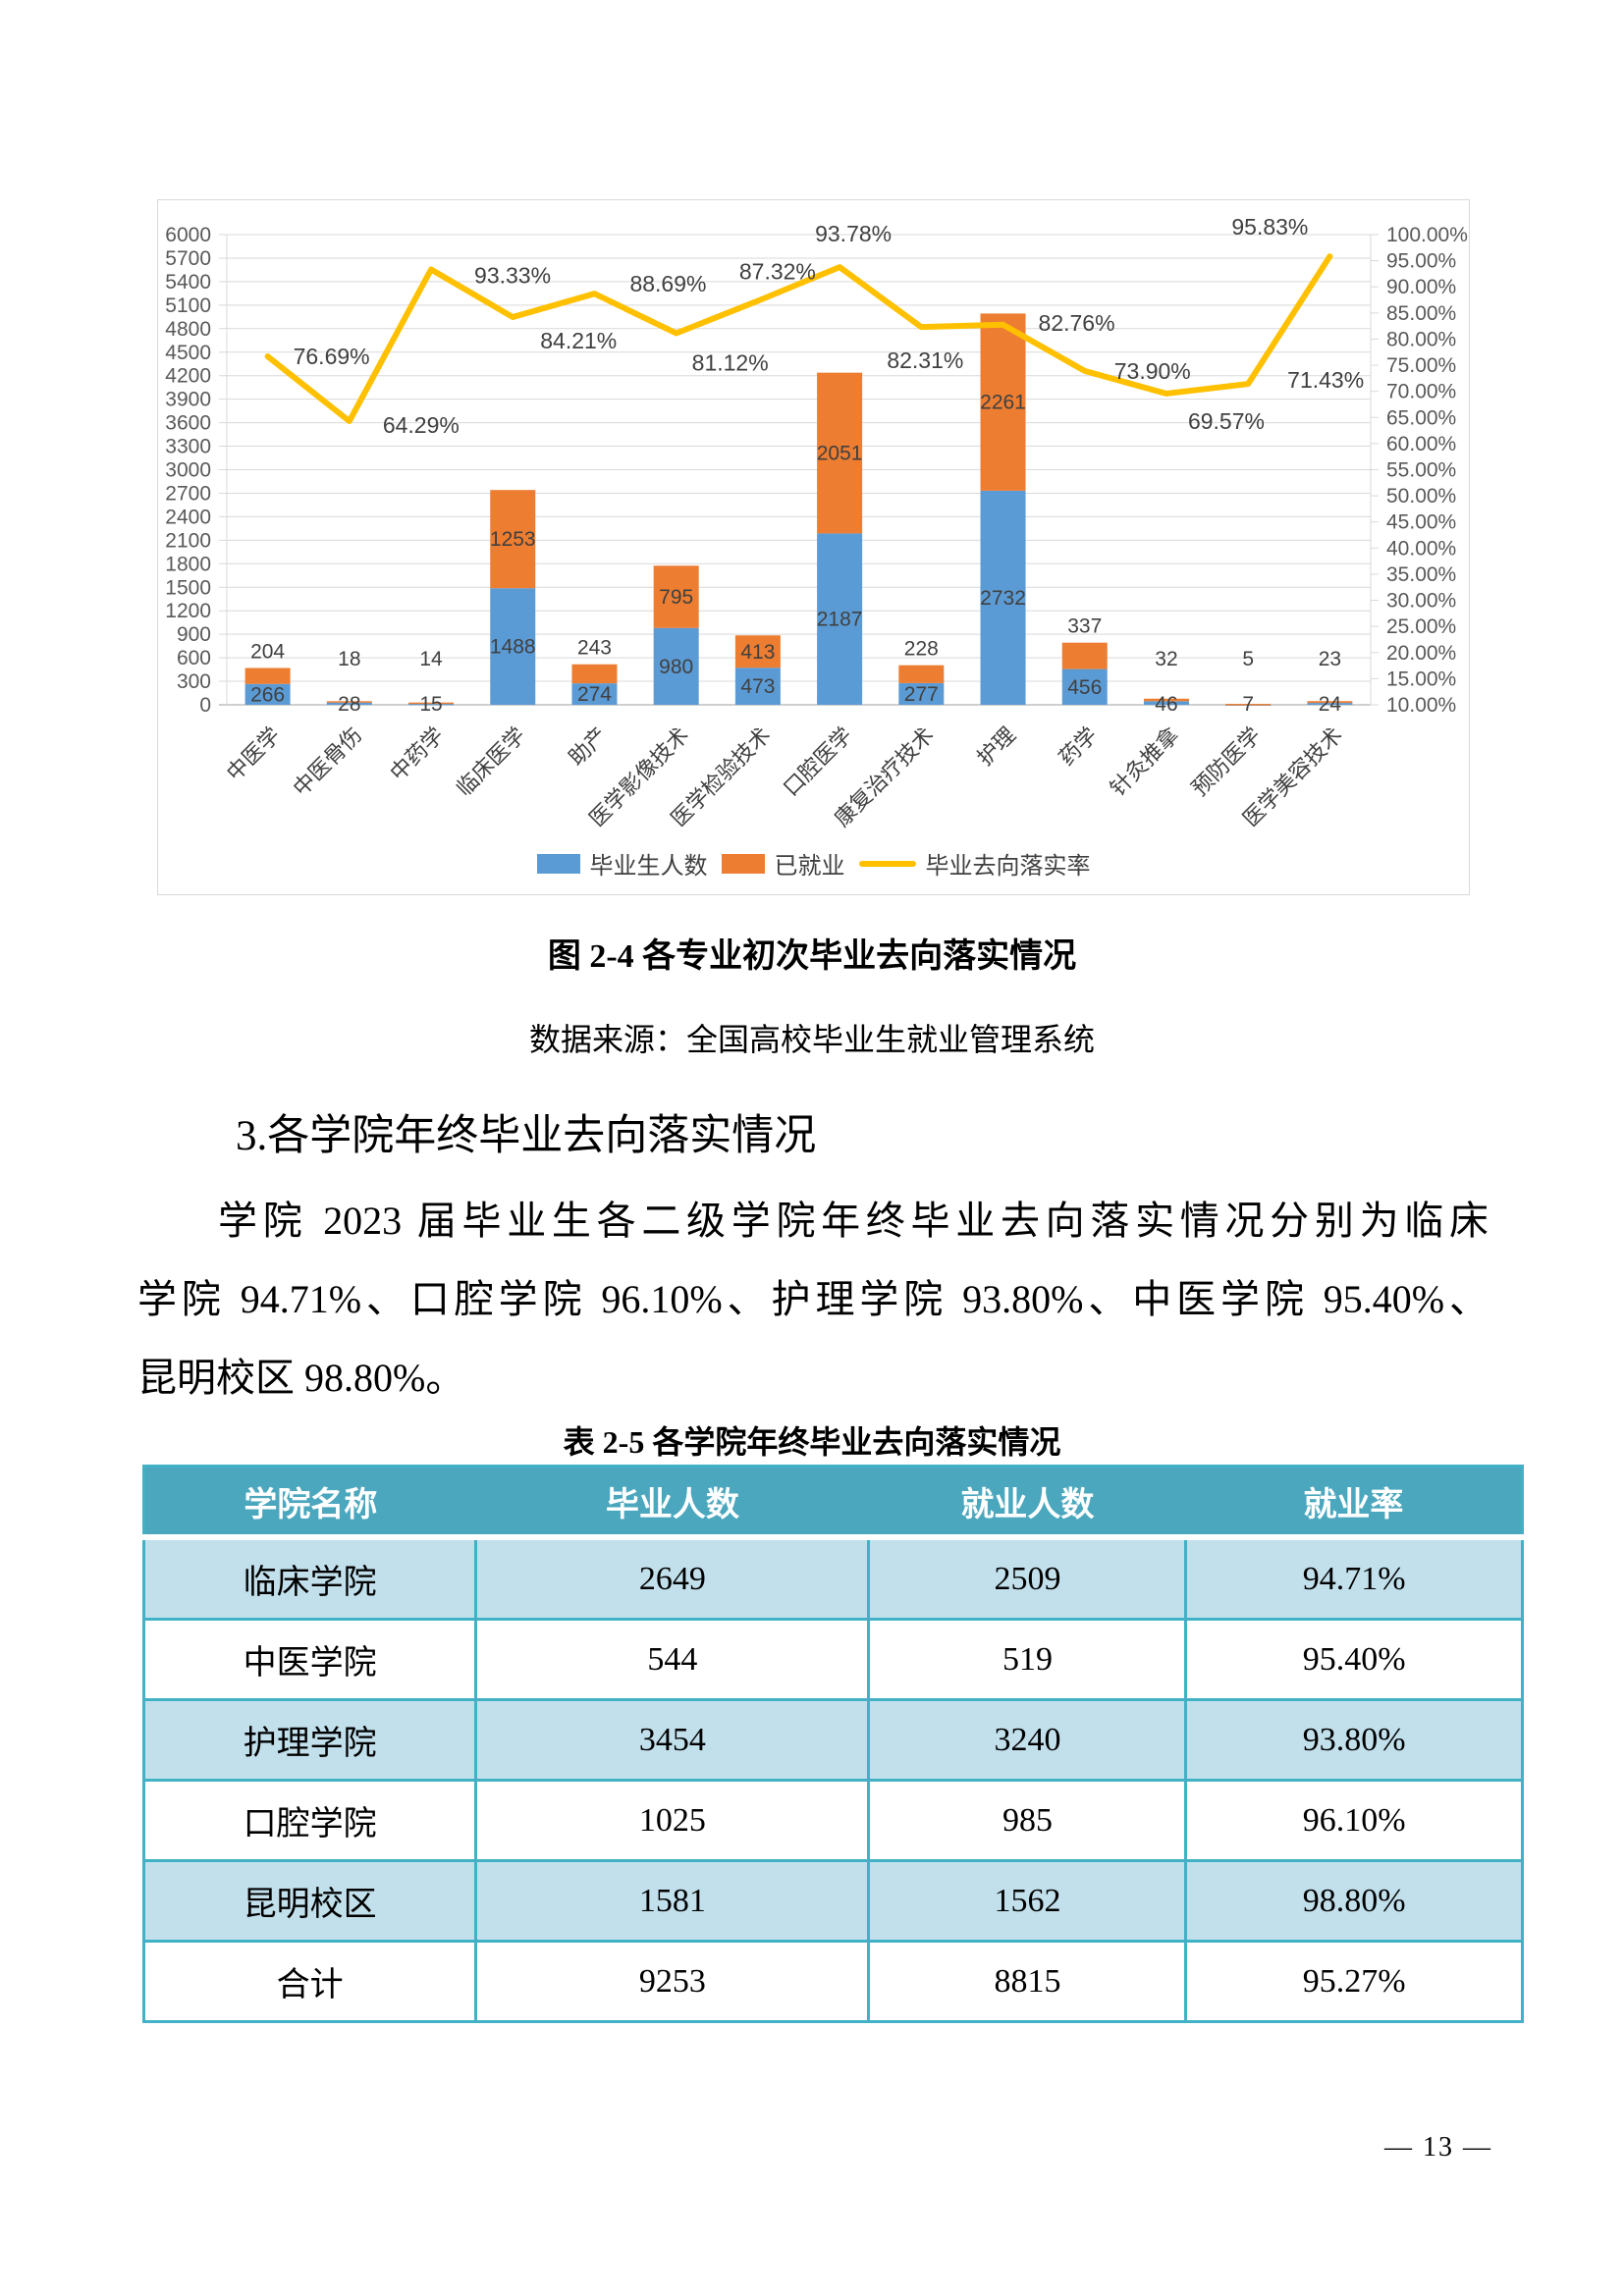 This screenshot has height=2296, width=1624. I want to click on employment-rate-label: 88.69%, so click(667, 283).